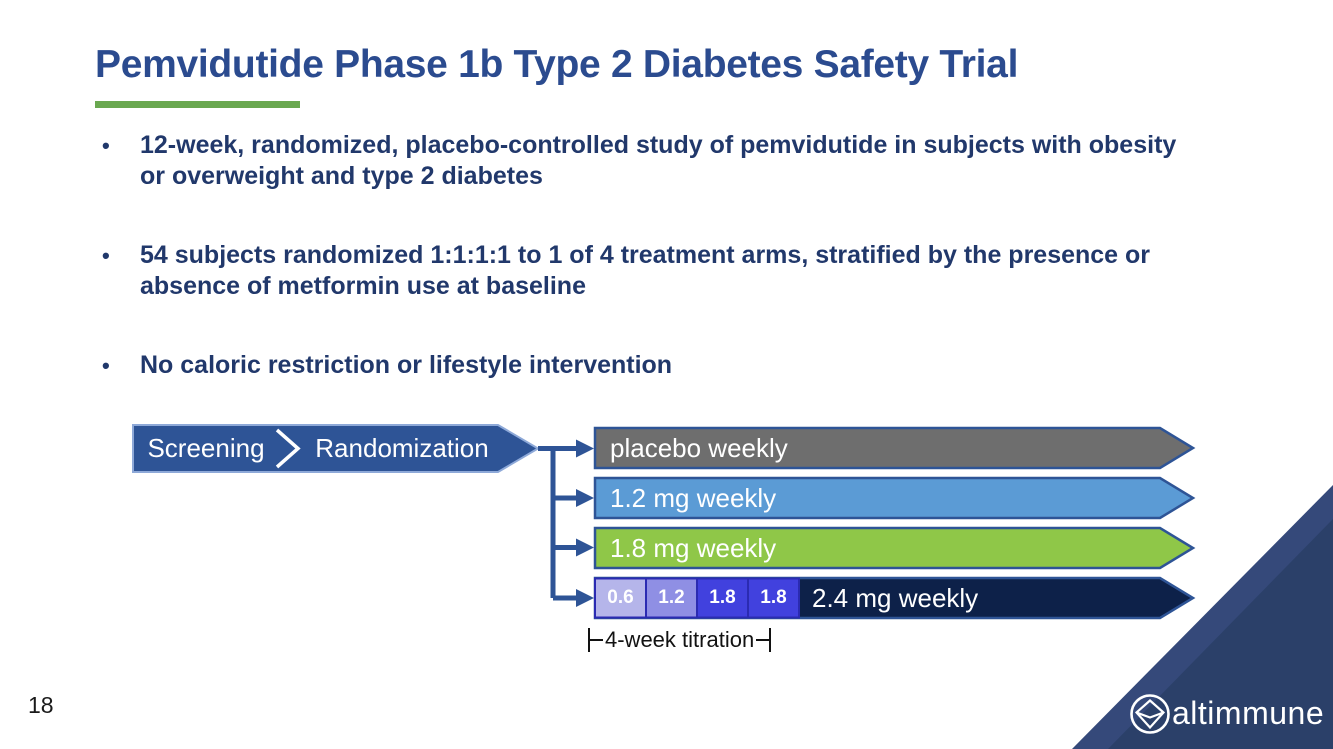  I want to click on titration-segments, so click(697, 598).